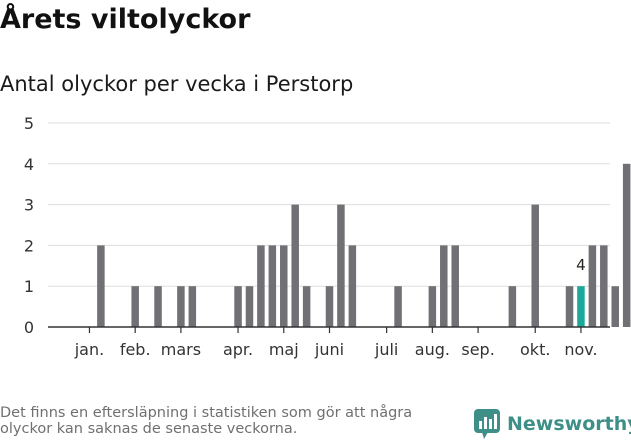 The height and width of the screenshot is (440, 631). I want to click on x-tick-label-month: okt., so click(535, 349).